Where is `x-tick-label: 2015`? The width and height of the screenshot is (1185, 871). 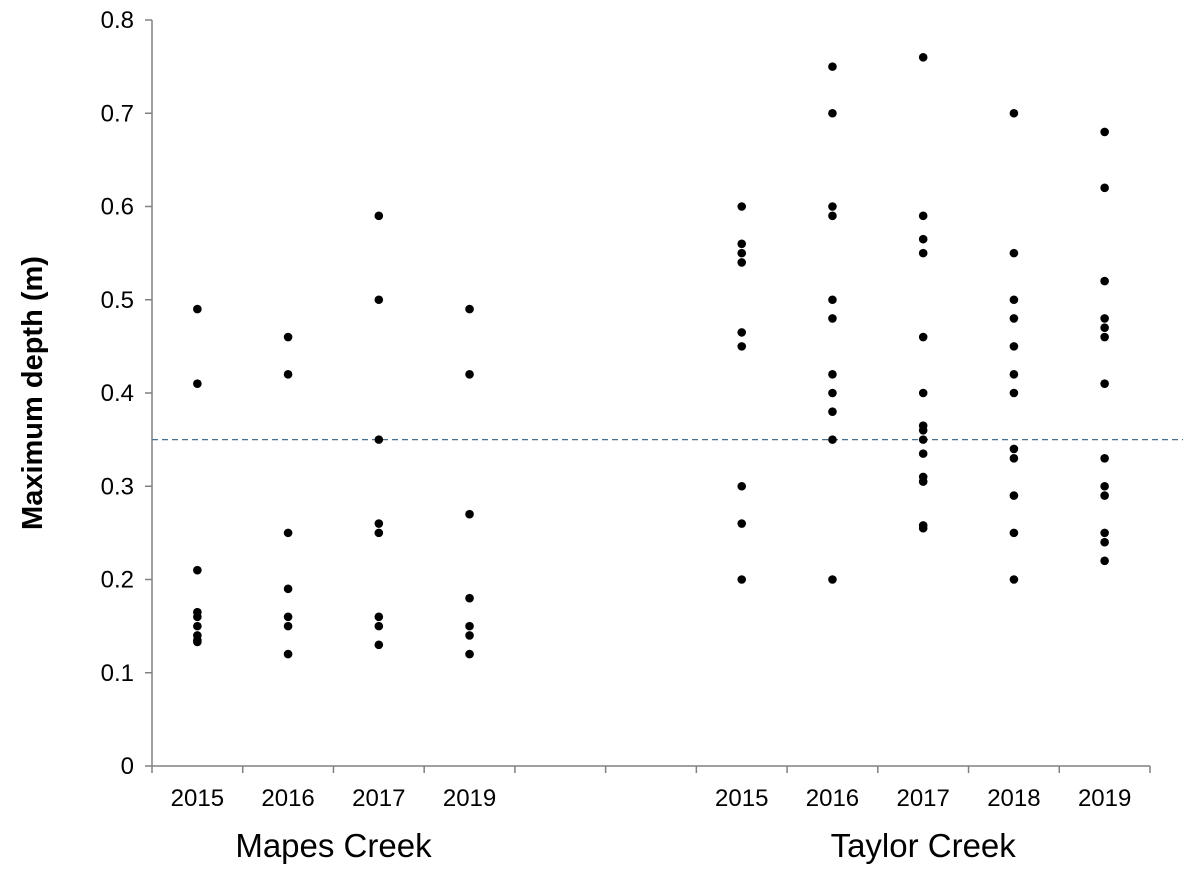 x-tick-label: 2015 is located at coordinates (197, 798).